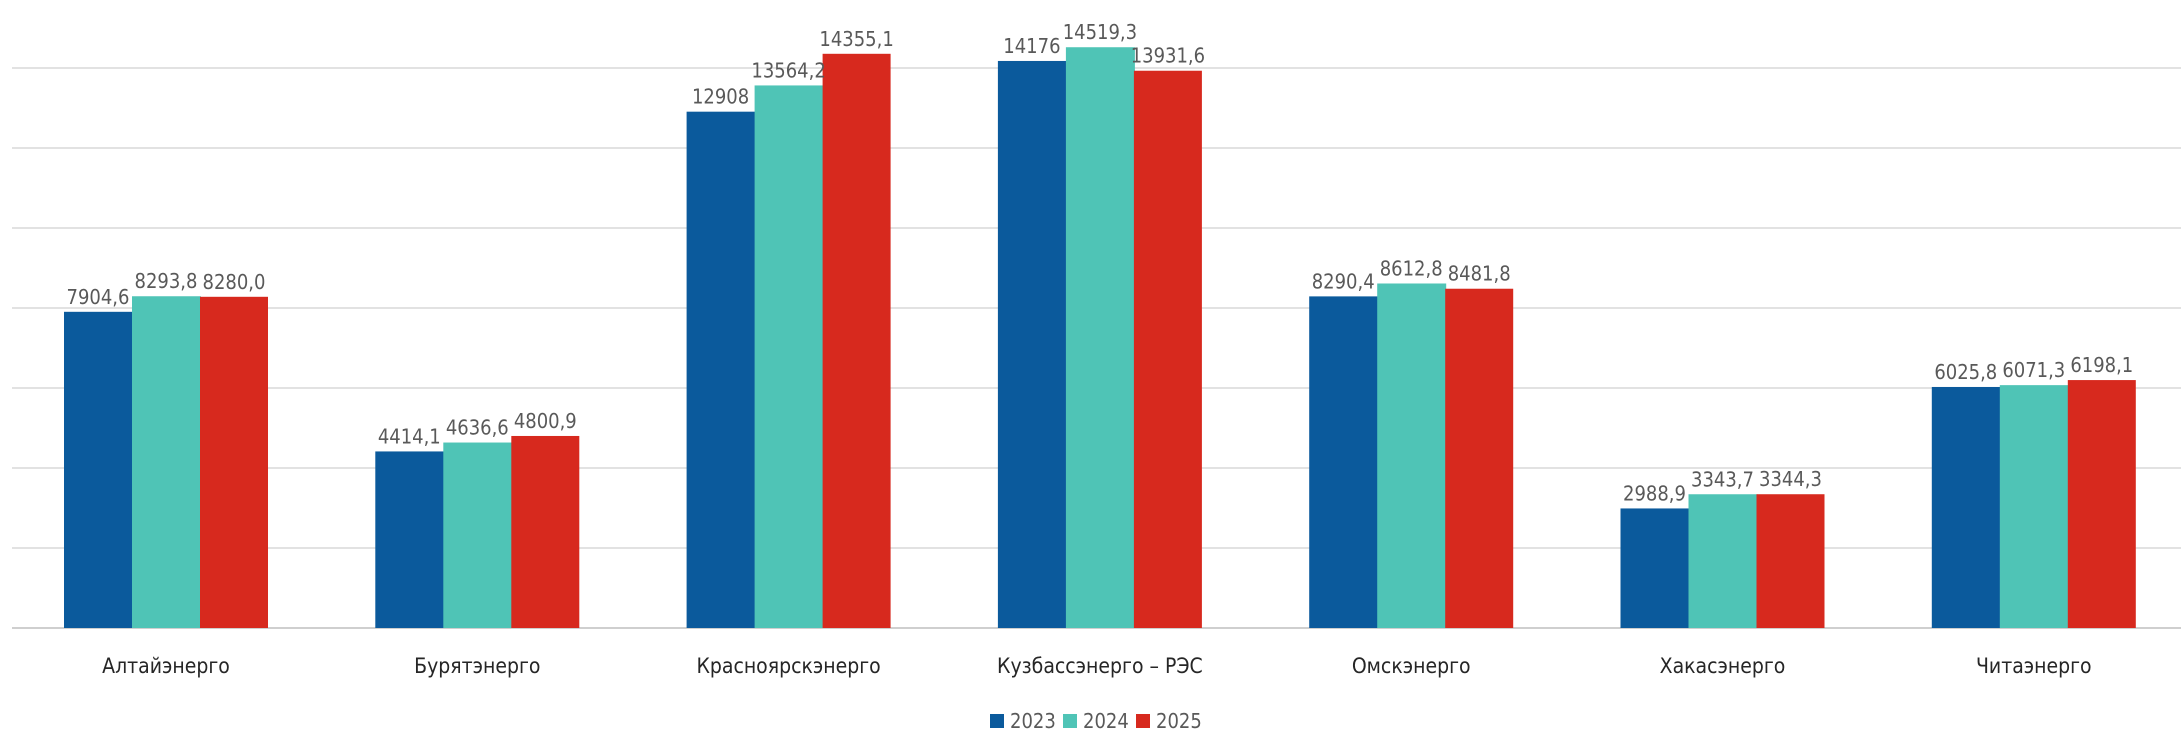  Describe the element at coordinates (1100, 32) in the screenshot. I see `value-label-2024-3: 14519,3` at that location.